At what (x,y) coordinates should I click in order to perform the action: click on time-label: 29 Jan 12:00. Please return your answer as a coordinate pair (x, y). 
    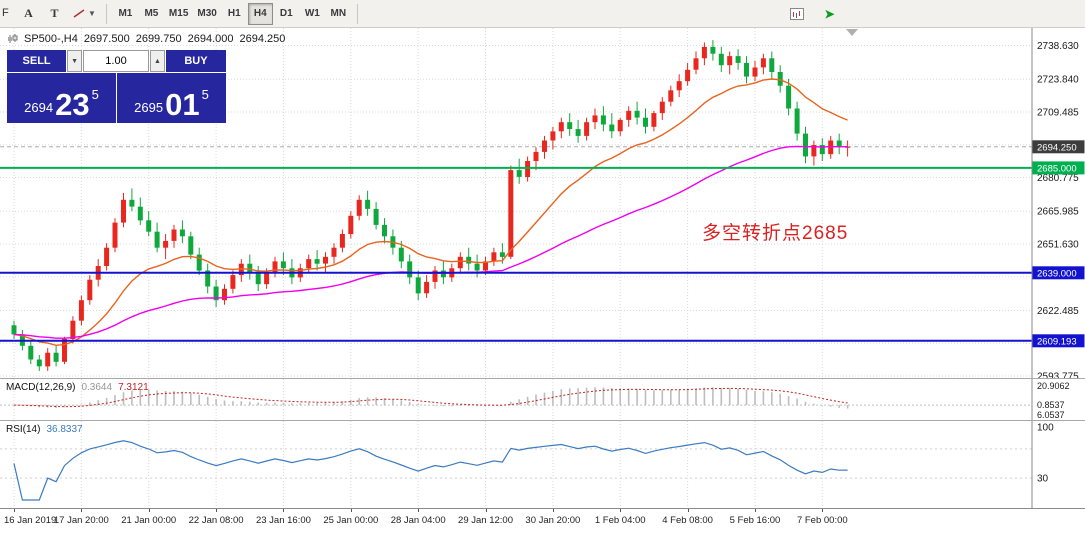
    Looking at the image, I should click on (485, 520).